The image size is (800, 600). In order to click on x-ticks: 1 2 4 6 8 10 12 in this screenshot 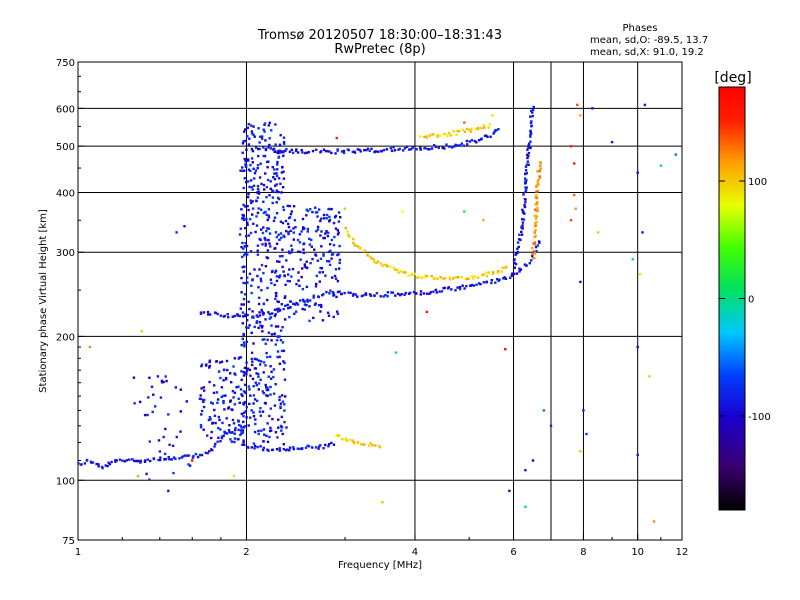, I will do `click(381, 546)`.